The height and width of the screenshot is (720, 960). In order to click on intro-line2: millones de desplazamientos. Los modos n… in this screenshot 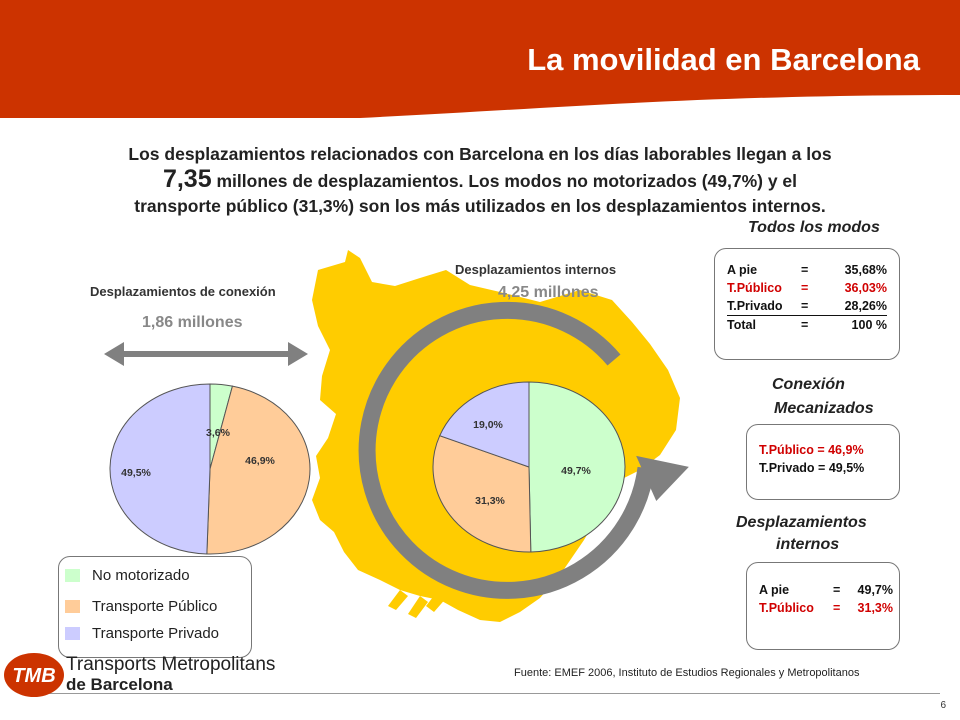, I will do `click(504, 181)`.